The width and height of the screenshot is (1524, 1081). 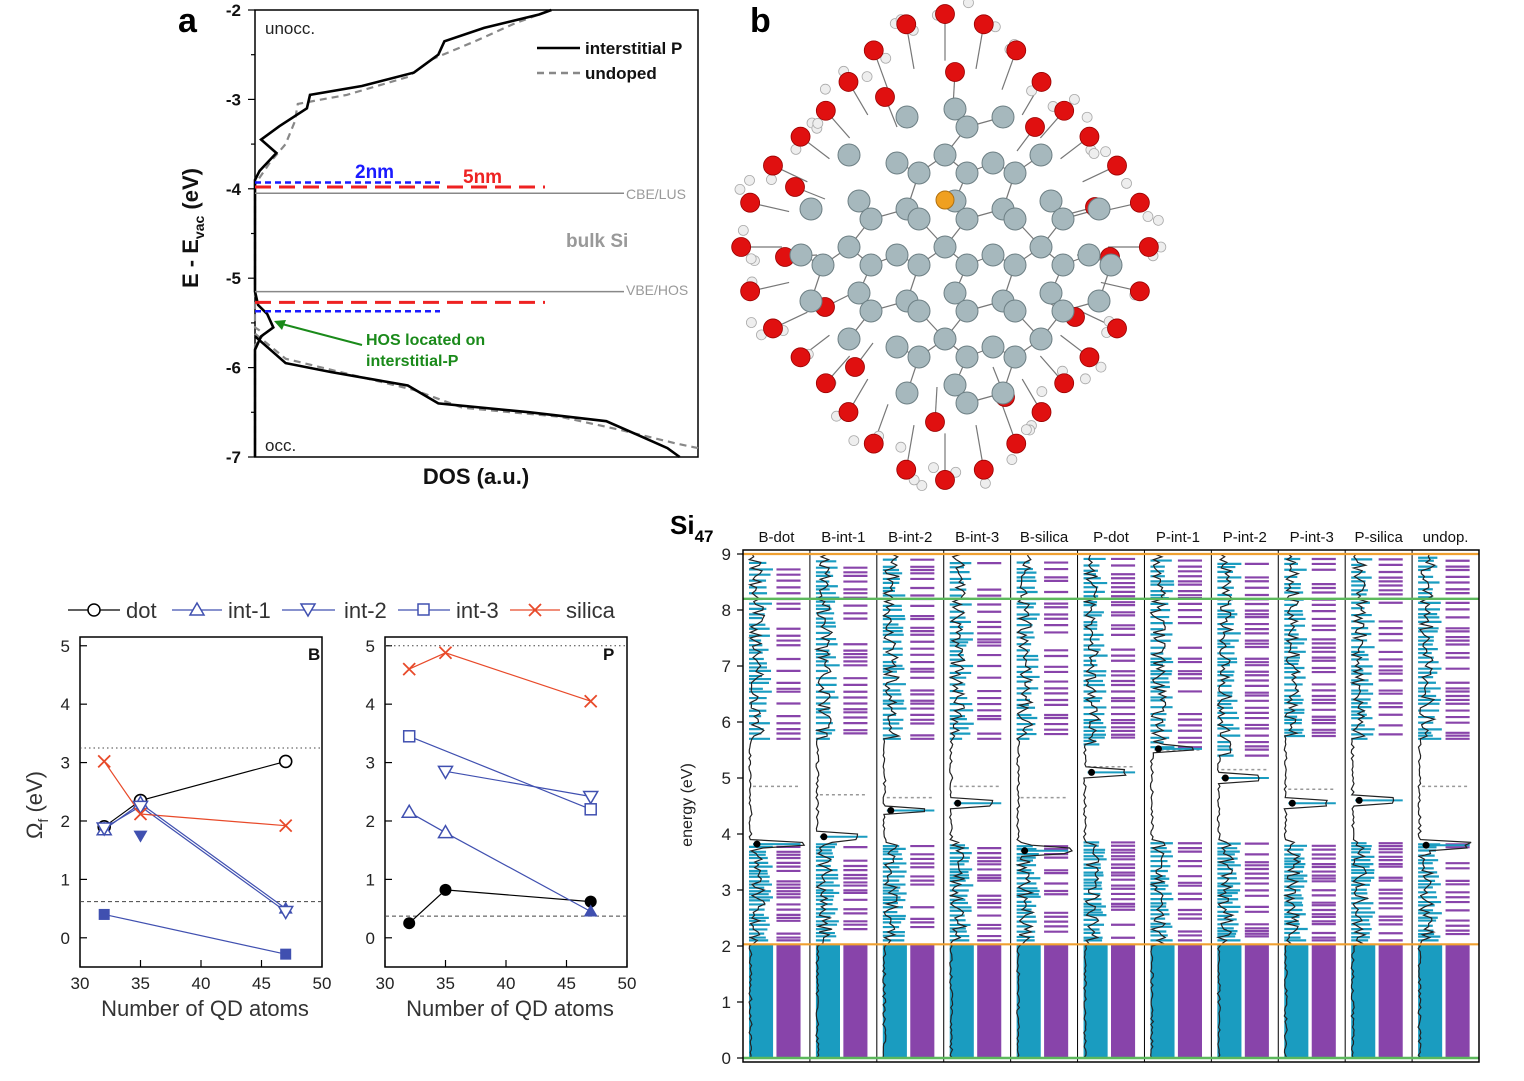 I want to click on legend-dot-marker, so click(x=94, y=610).